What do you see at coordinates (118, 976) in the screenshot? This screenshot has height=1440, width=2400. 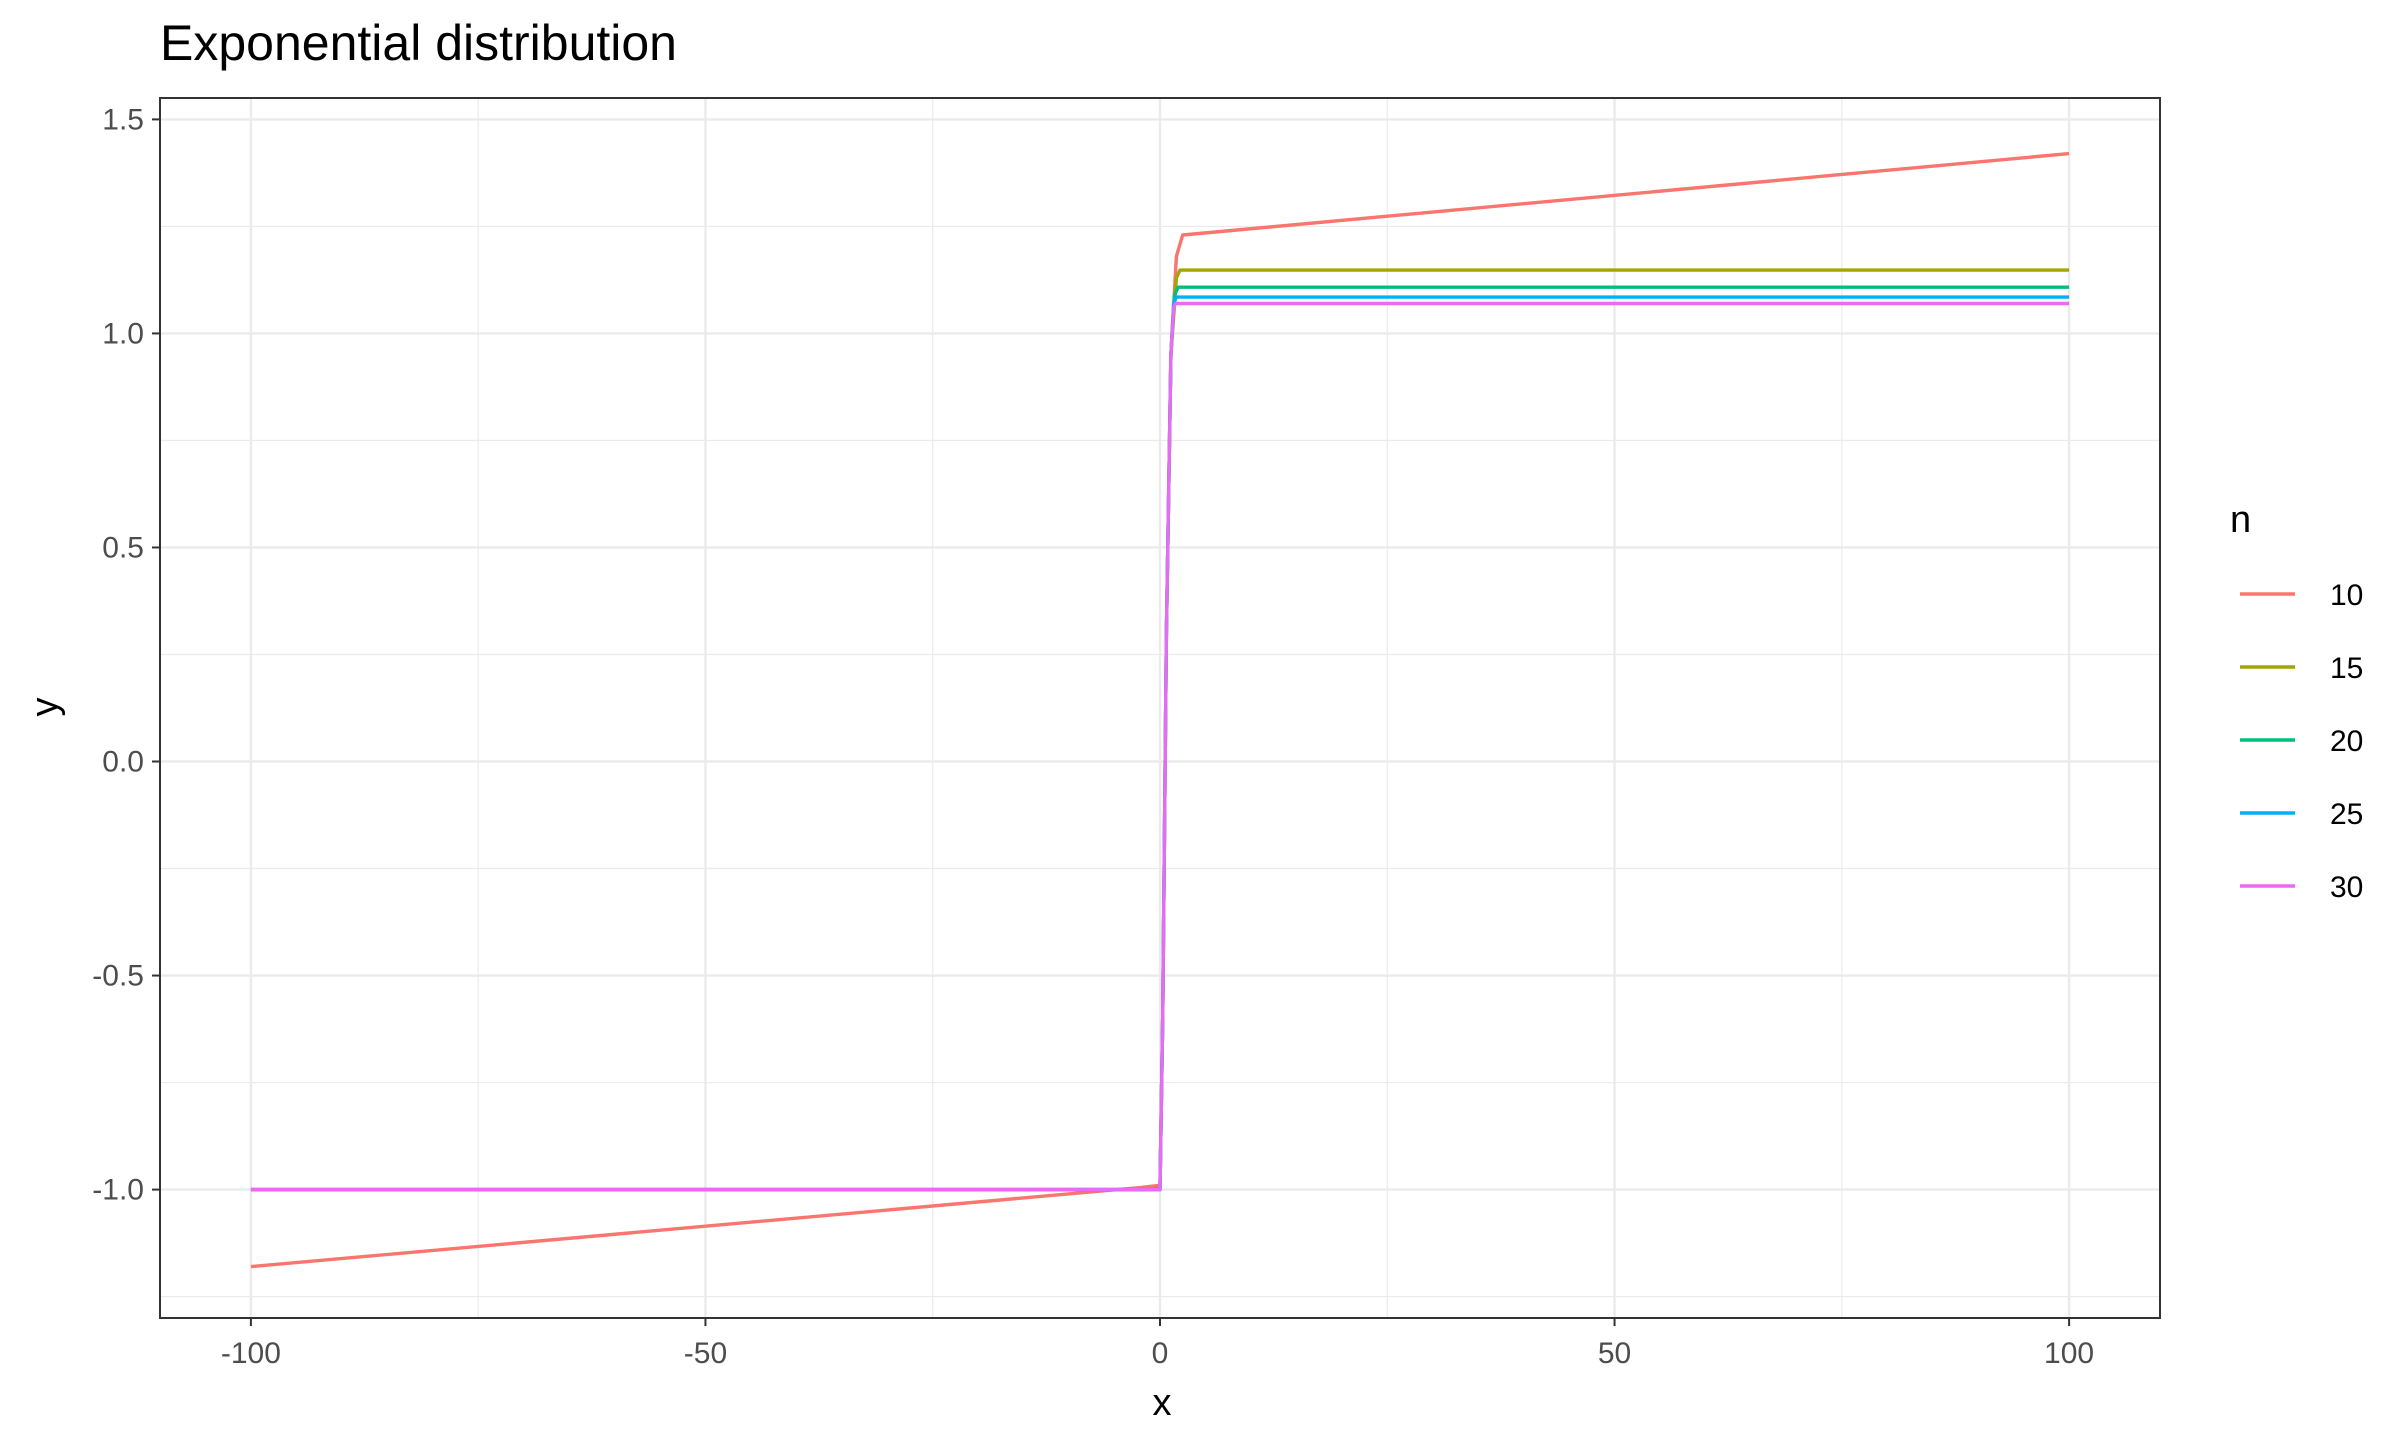 I see `y-tick-label: -0.5` at bounding box center [118, 976].